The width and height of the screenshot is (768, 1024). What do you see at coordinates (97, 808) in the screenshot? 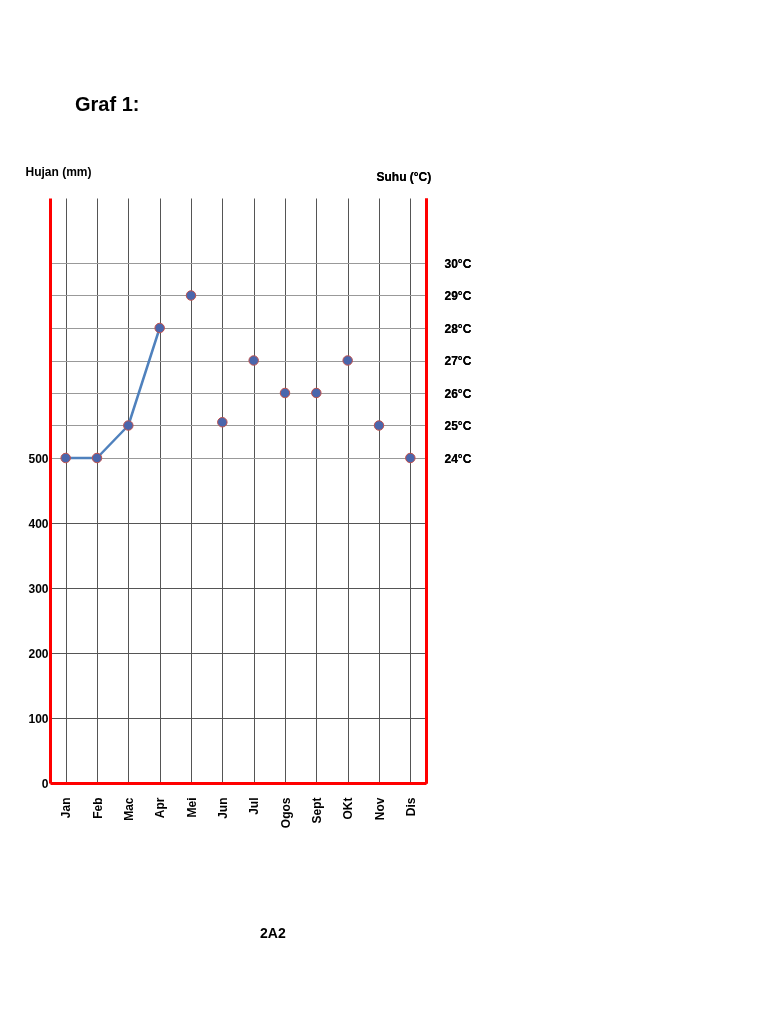
I see `x-tick-label: Feb` at bounding box center [97, 808].